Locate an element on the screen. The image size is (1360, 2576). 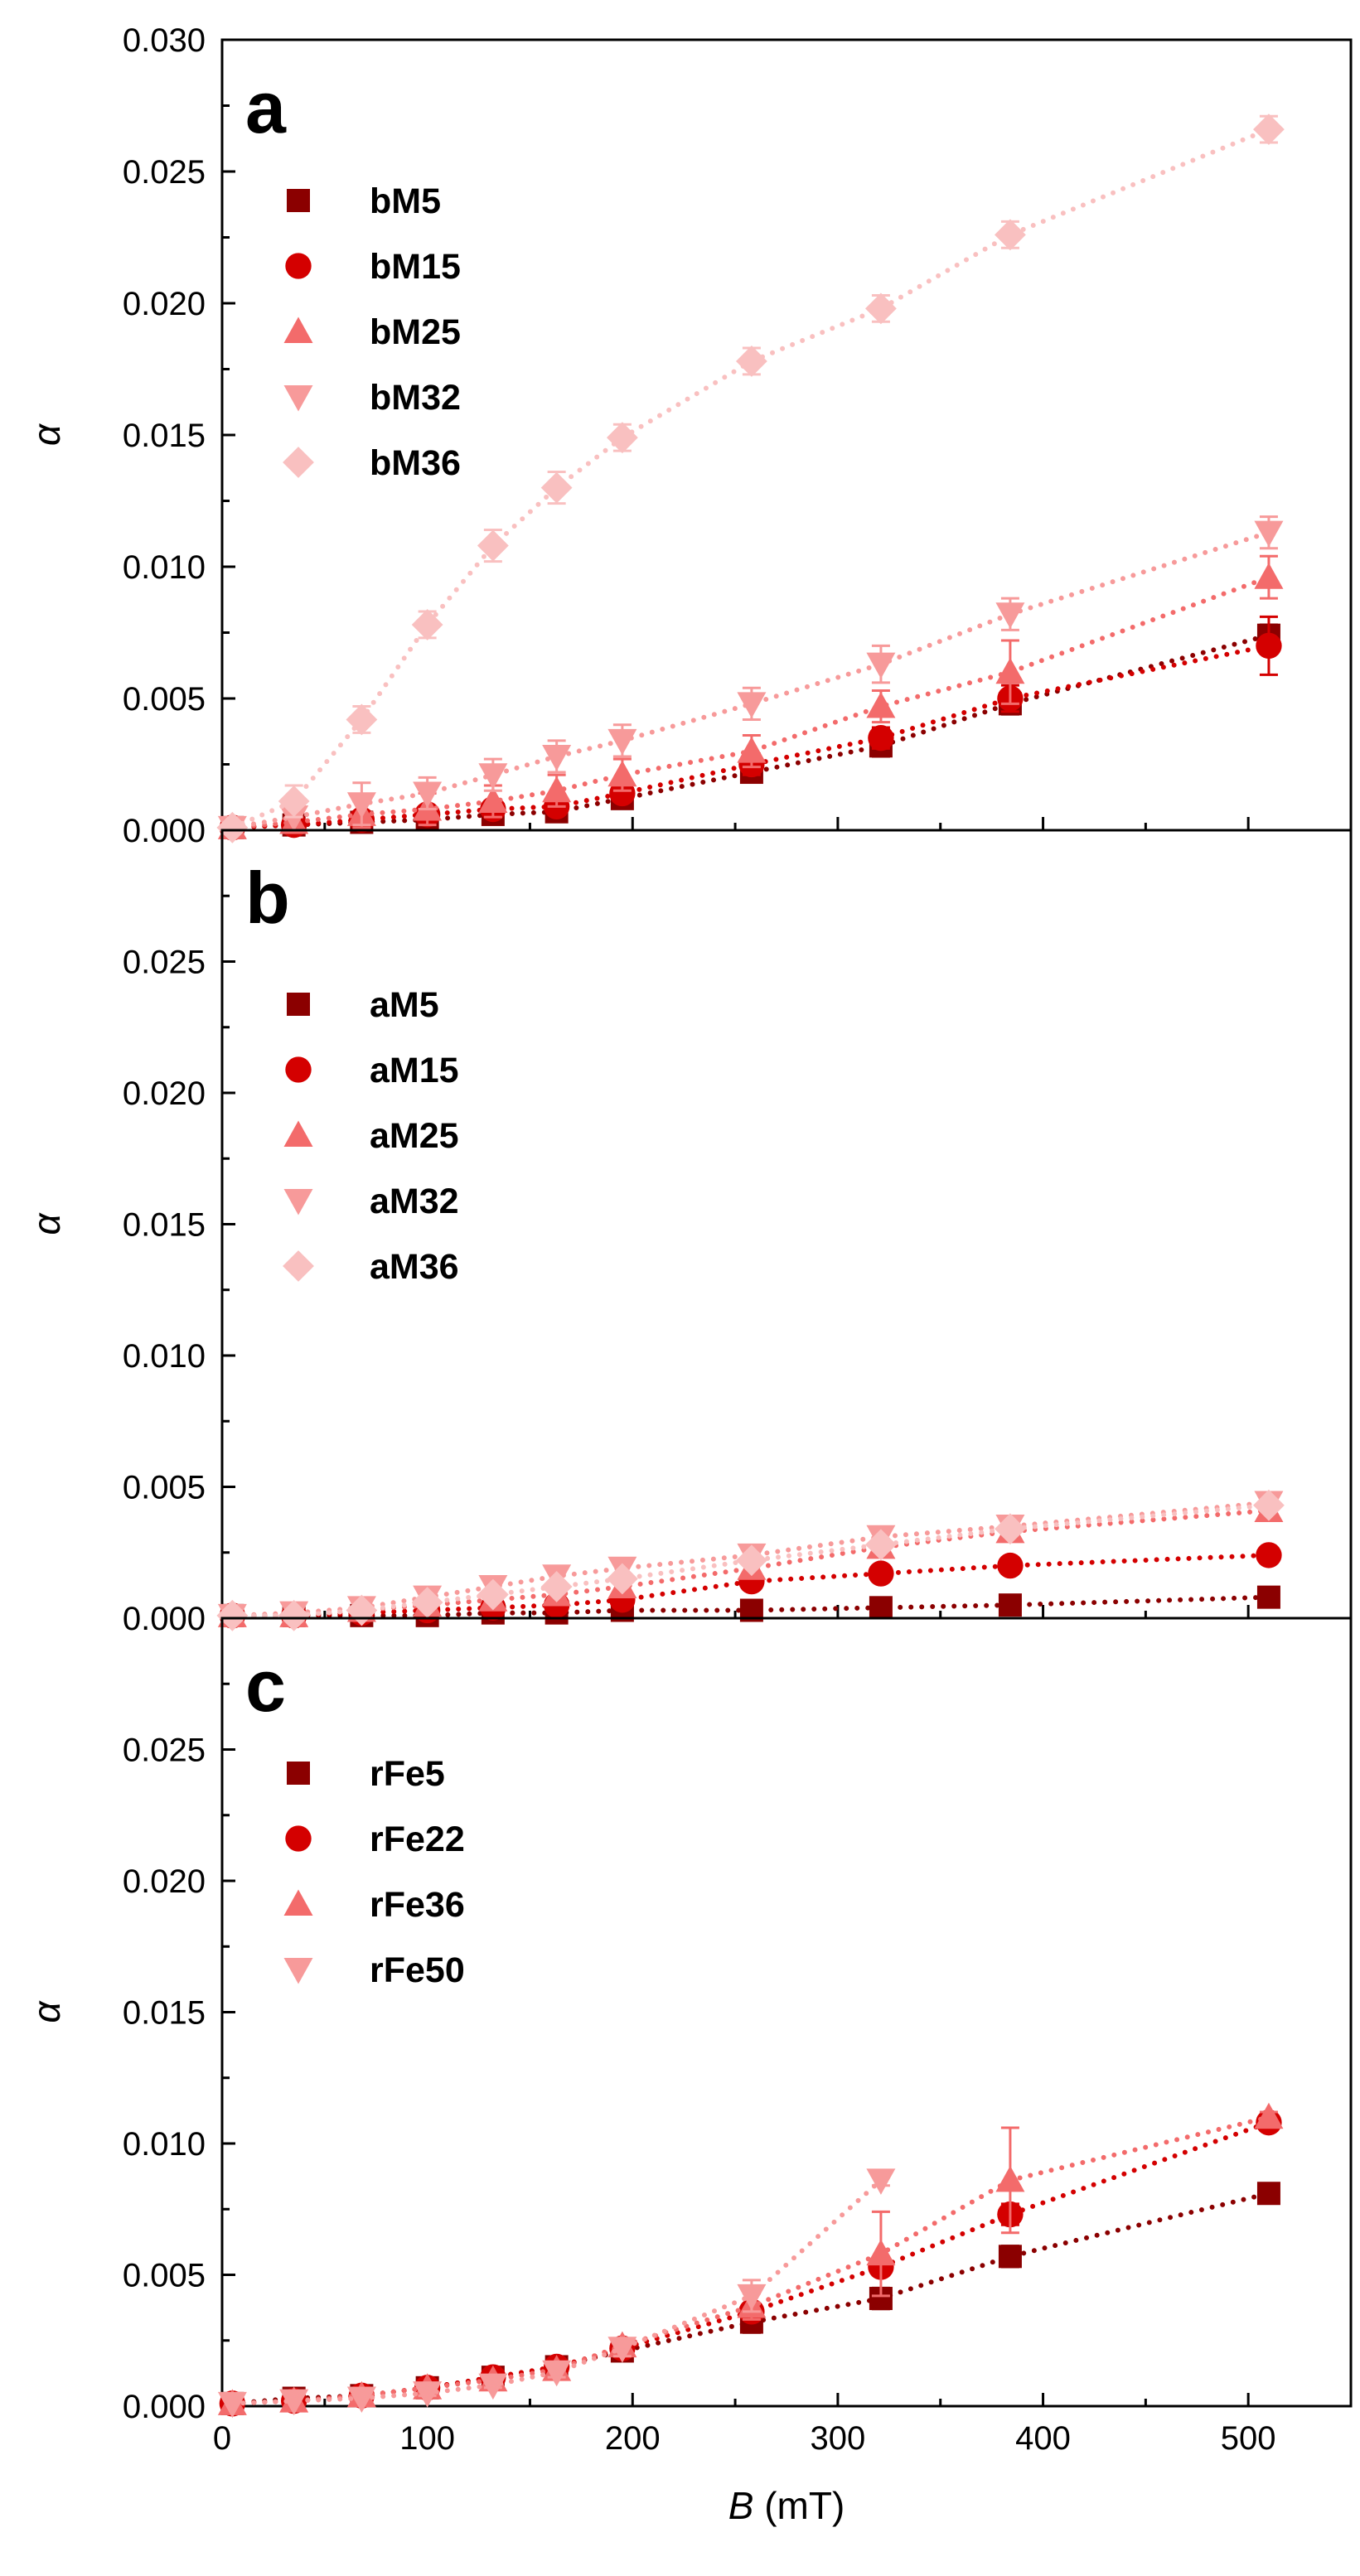
legend-label: rFe5 is located at coordinates (407, 1774).